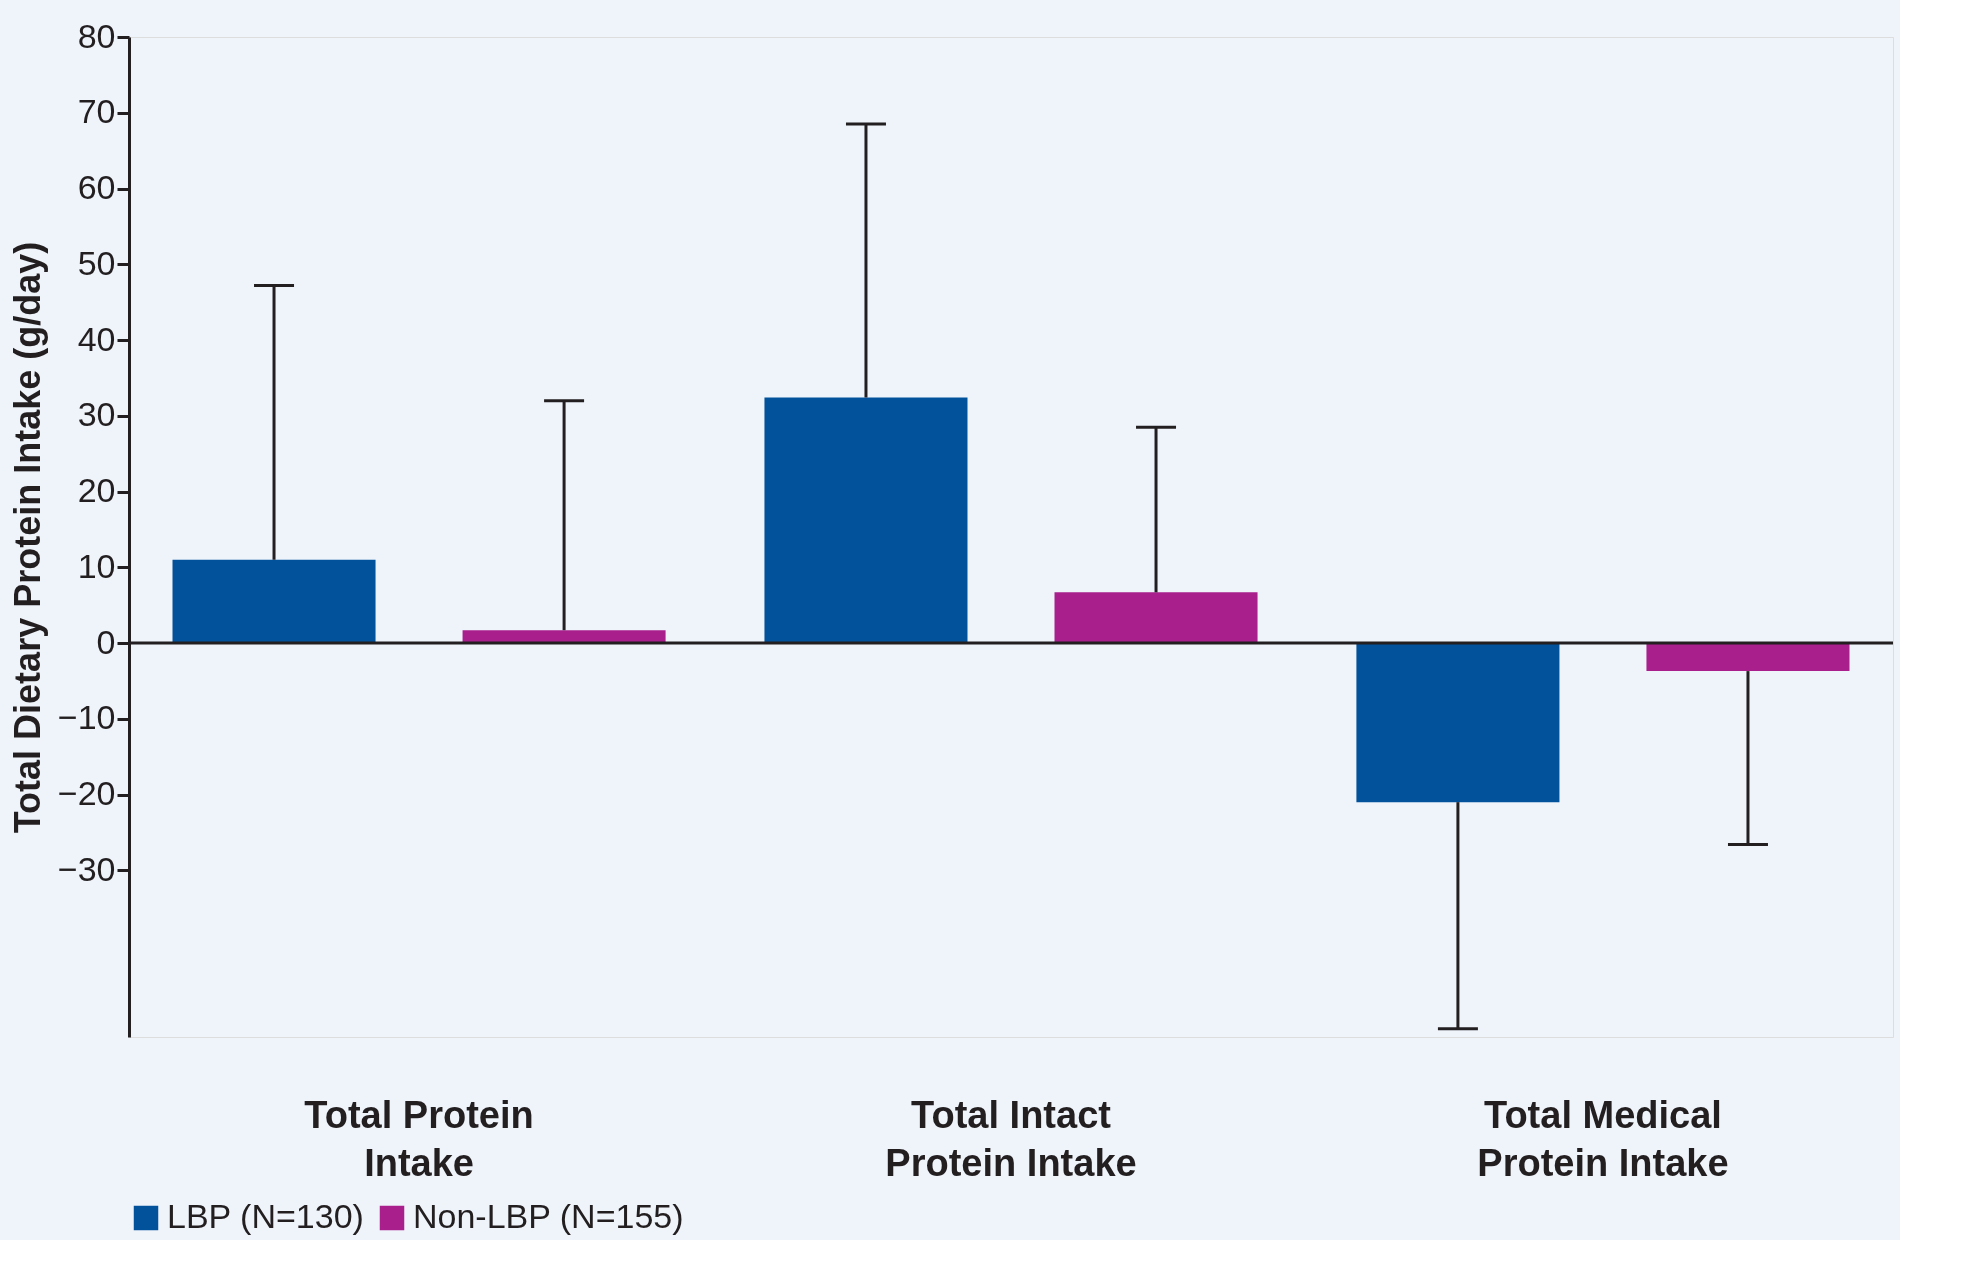  I want to click on legend-label: Non-LBP (N=155), so click(548, 1216).